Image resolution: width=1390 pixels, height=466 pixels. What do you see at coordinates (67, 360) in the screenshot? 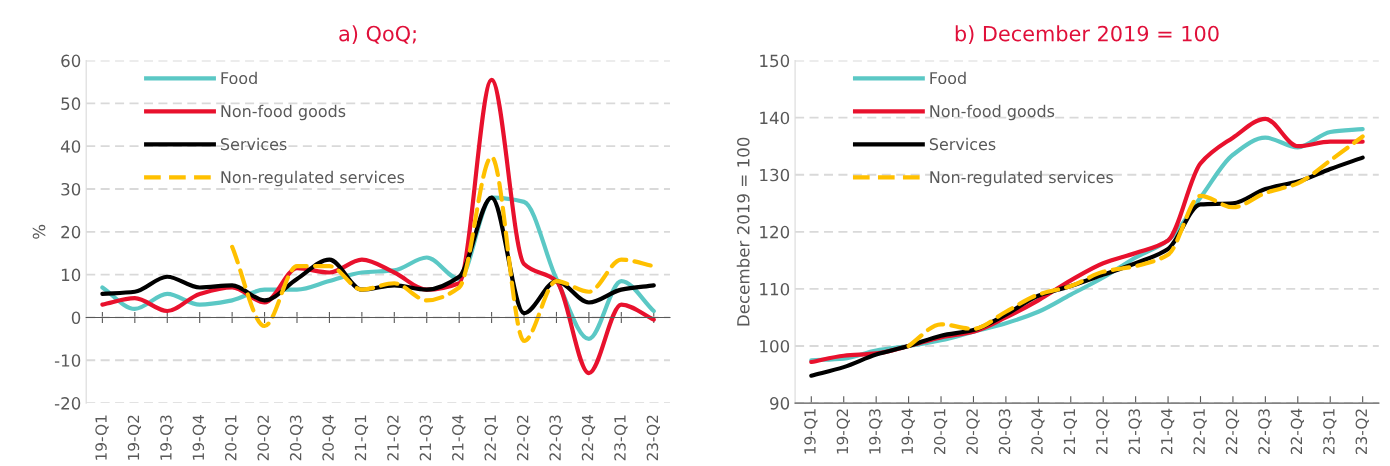
I see `y-tick-label: -10` at bounding box center [67, 360].